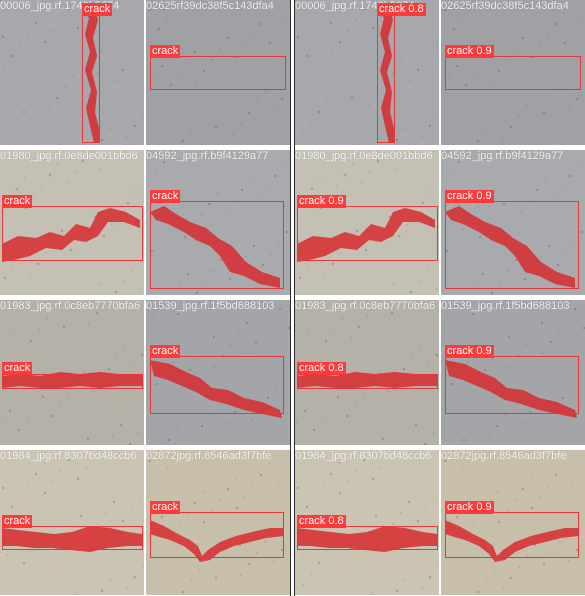  I want to click on image-tile: 02872jpg.rf.8546ad3f7bfe crack 0.9, so click(513, 522).